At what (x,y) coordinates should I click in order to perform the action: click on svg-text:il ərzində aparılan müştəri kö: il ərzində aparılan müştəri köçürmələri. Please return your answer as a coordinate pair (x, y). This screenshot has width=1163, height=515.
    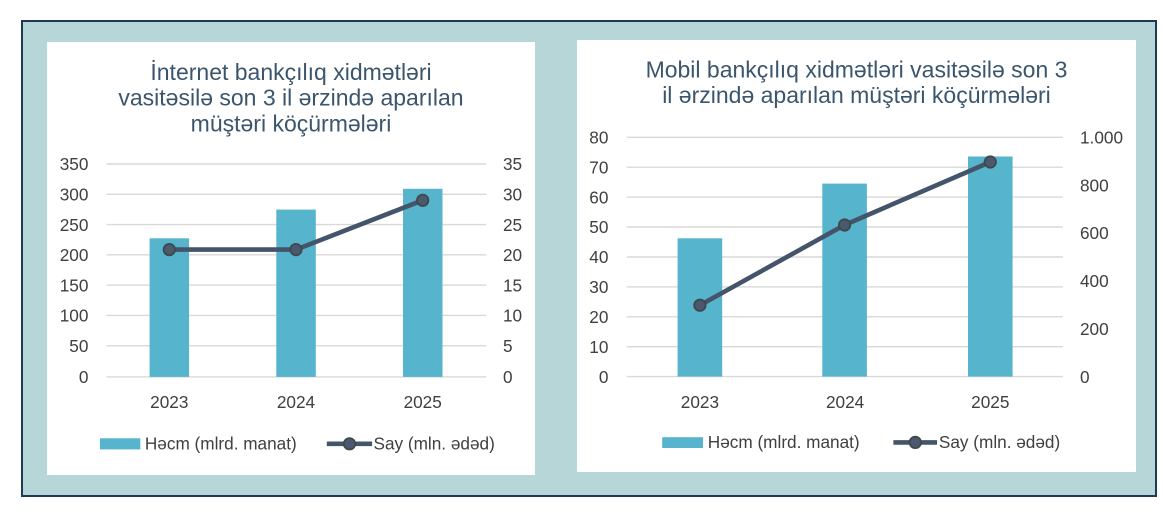
    Looking at the image, I should click on (856, 95).